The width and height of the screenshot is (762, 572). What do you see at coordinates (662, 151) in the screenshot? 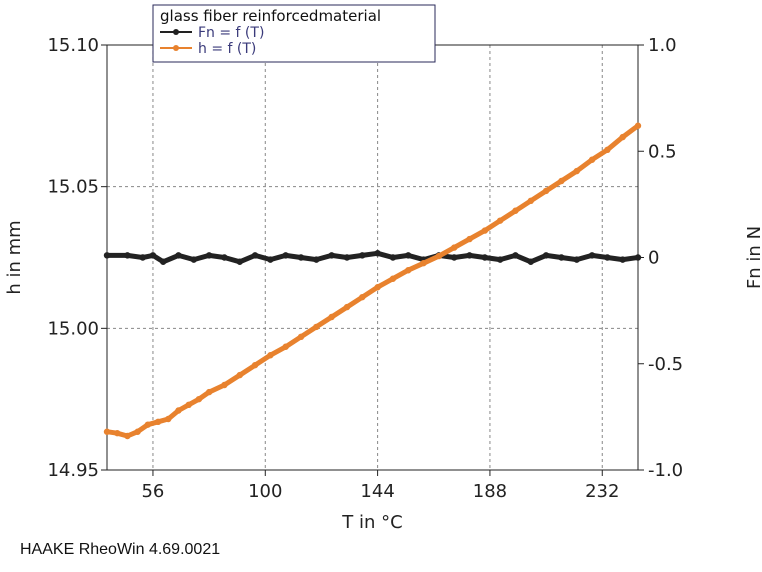
I see `y-right-tick-label: 0.5` at bounding box center [662, 151].